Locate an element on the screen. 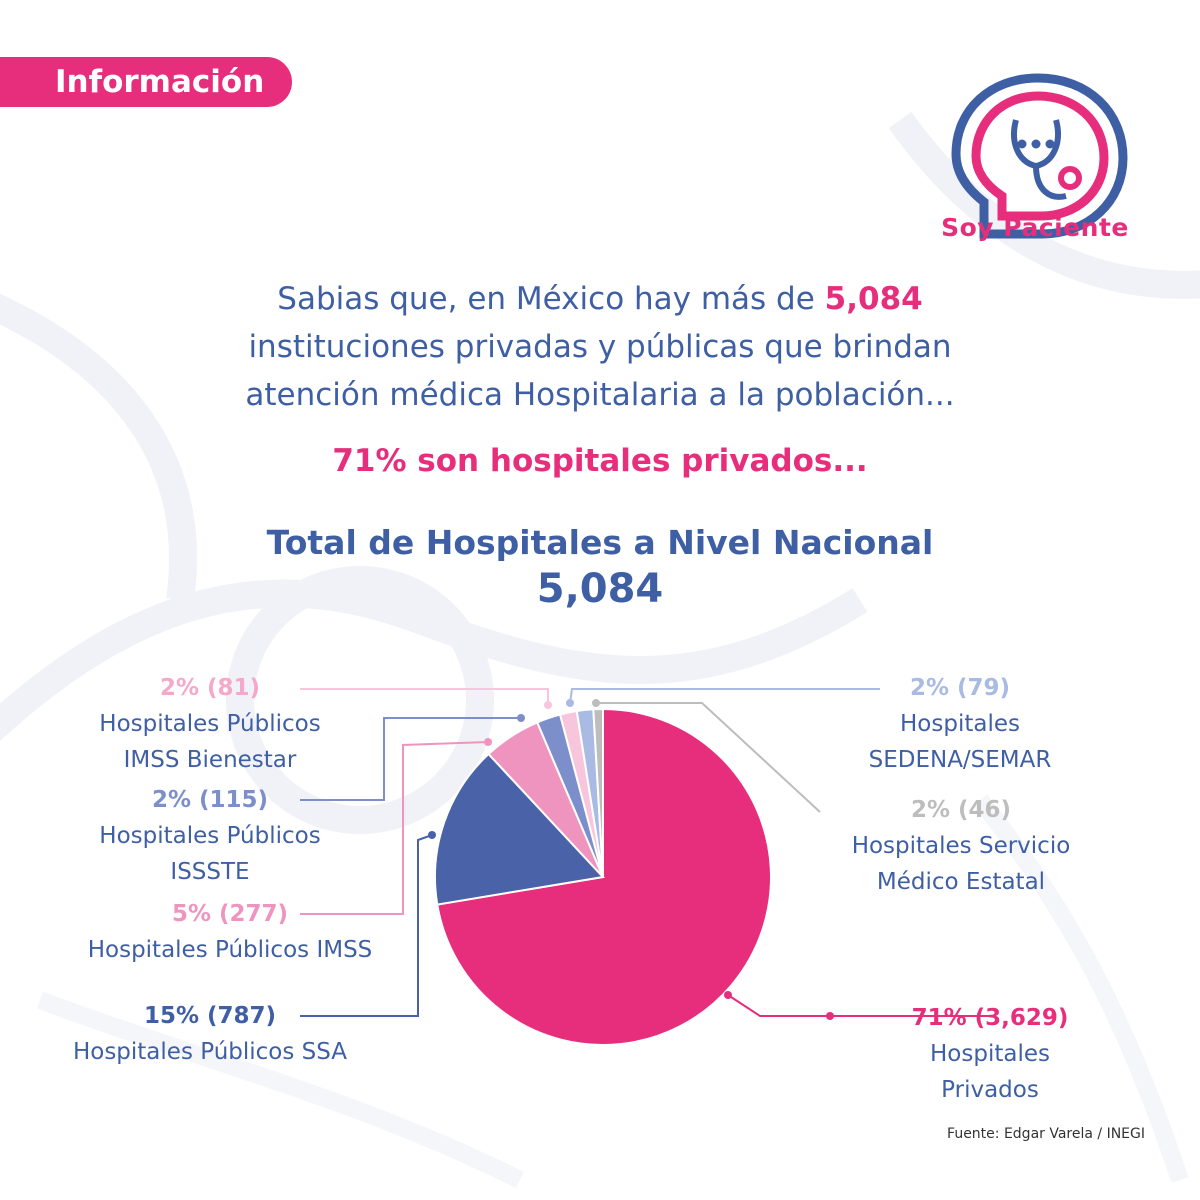 Image resolution: width=1200 pixels, height=1200 pixels. intro-highlight: 5,084 is located at coordinates (873, 299).